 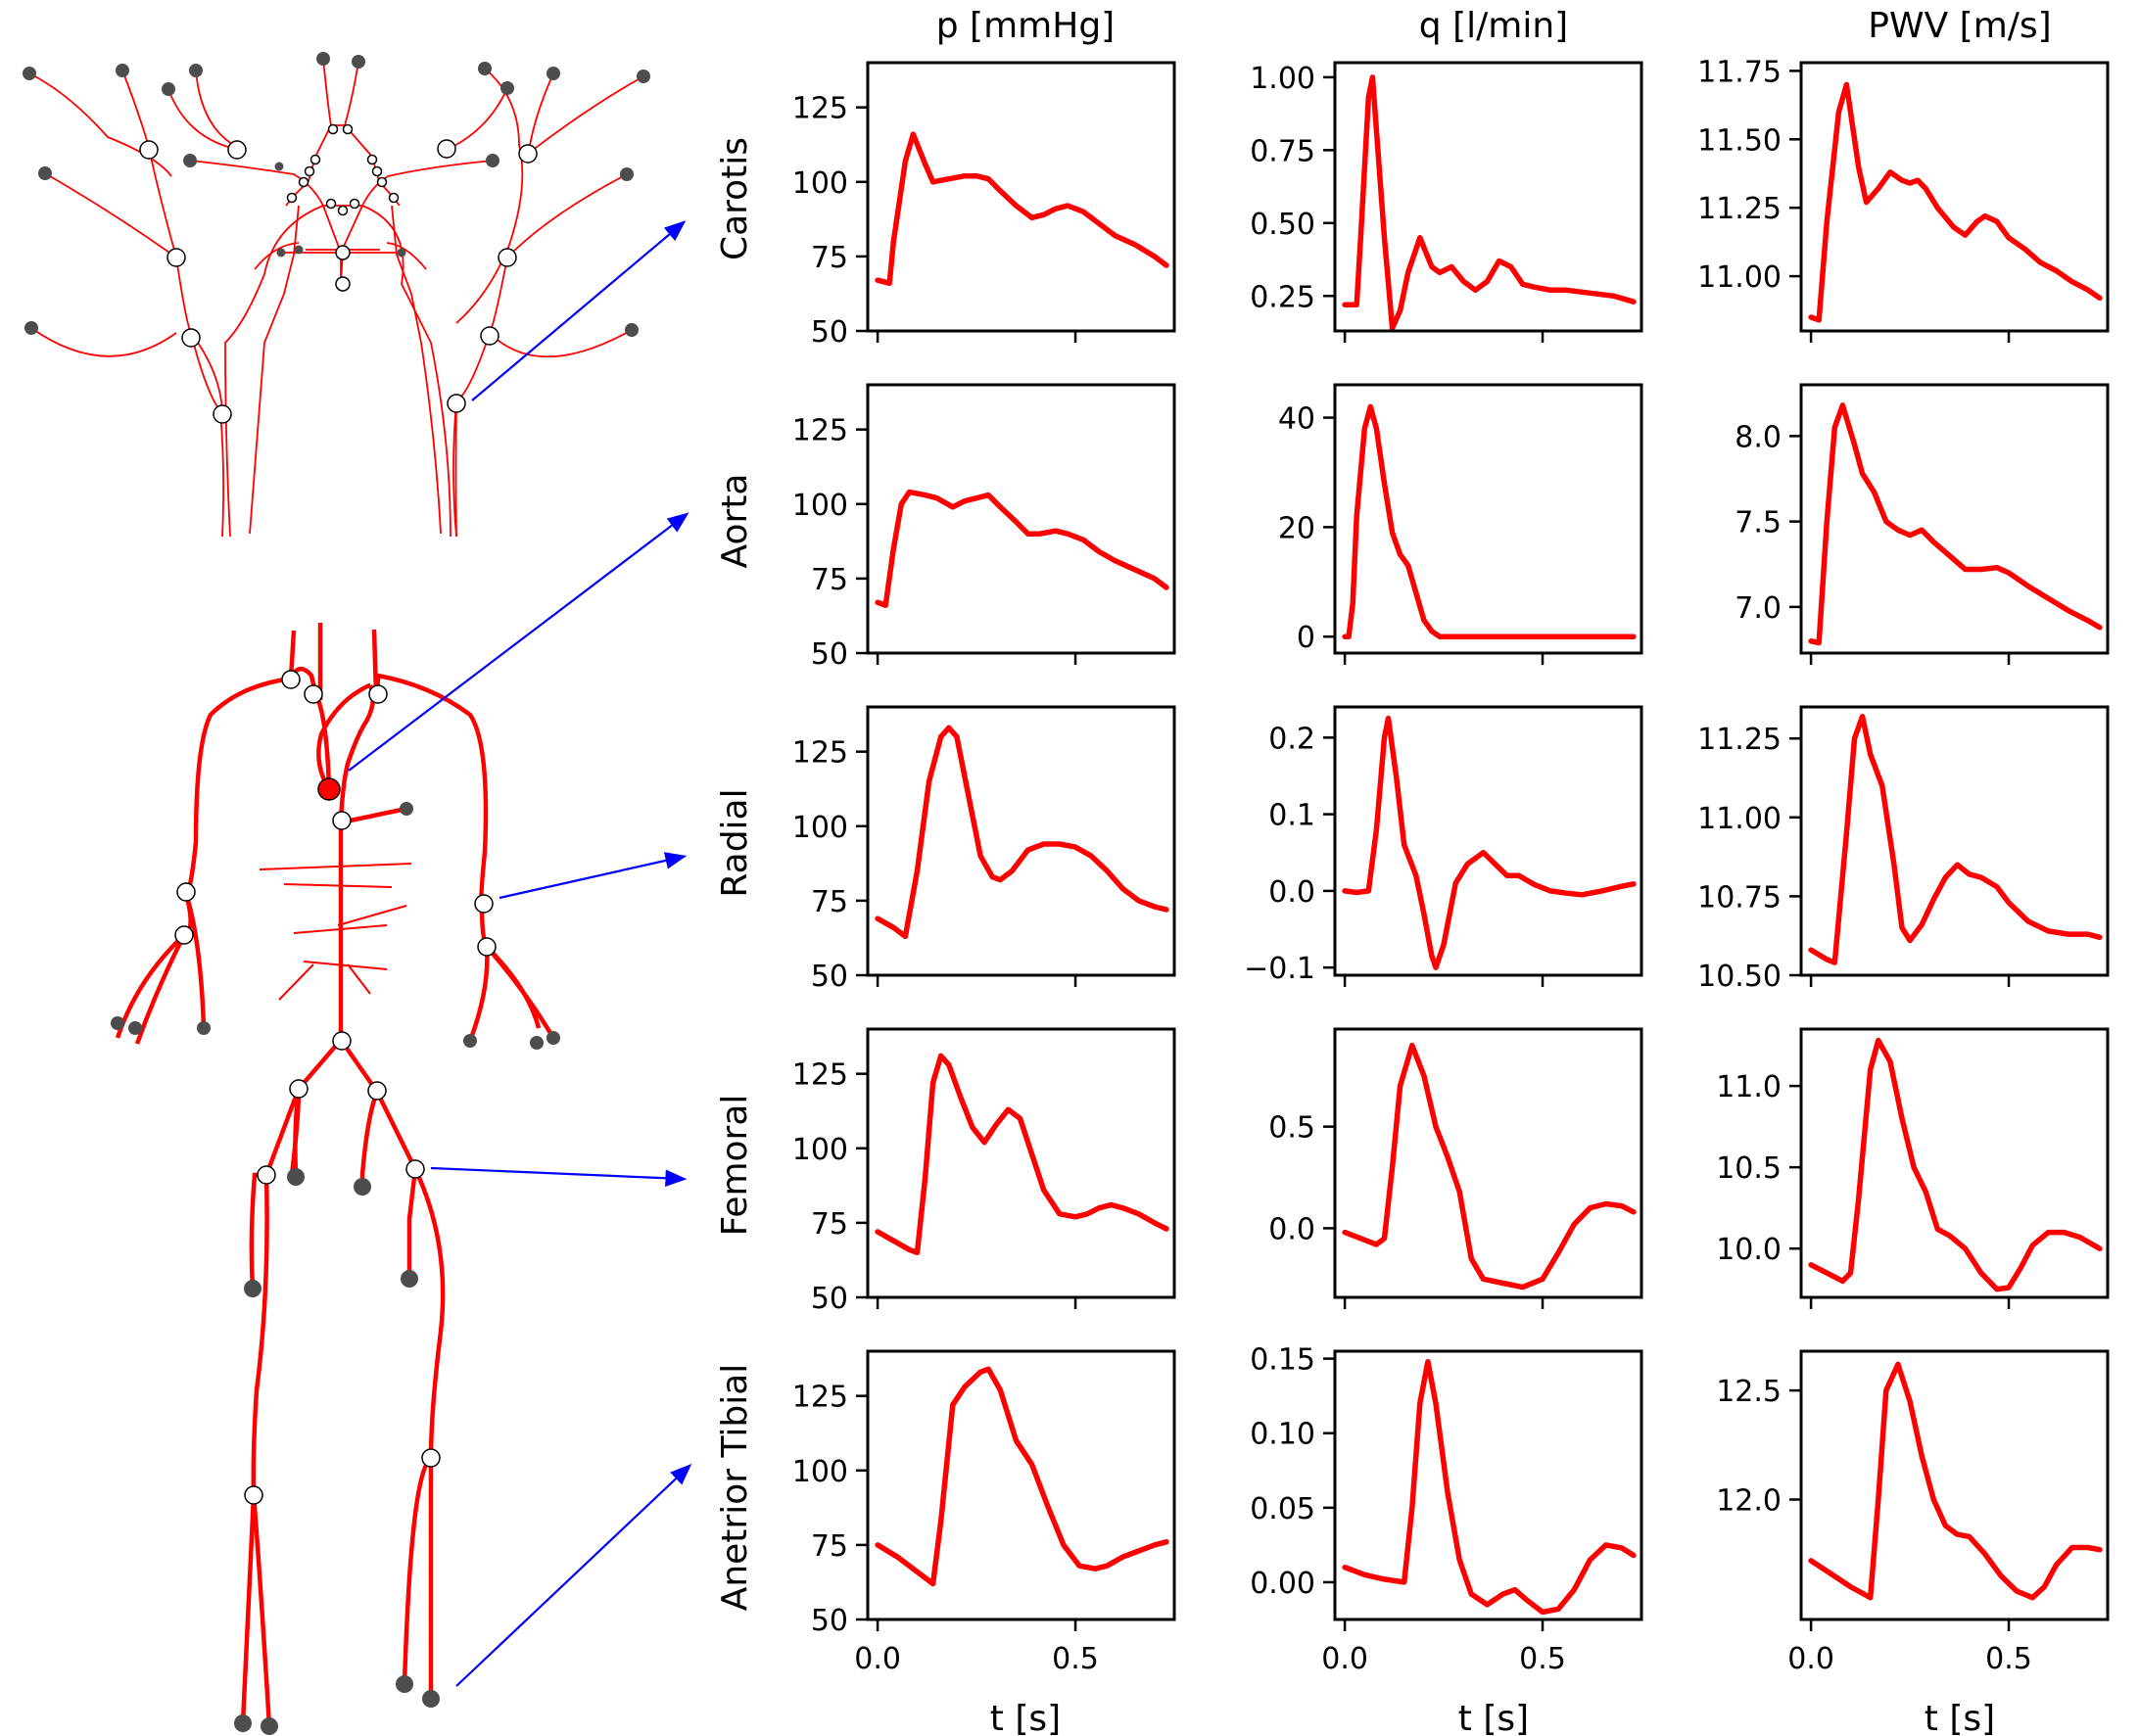 I want to click on y-tick-label: 12.5, so click(x=1749, y=1392).